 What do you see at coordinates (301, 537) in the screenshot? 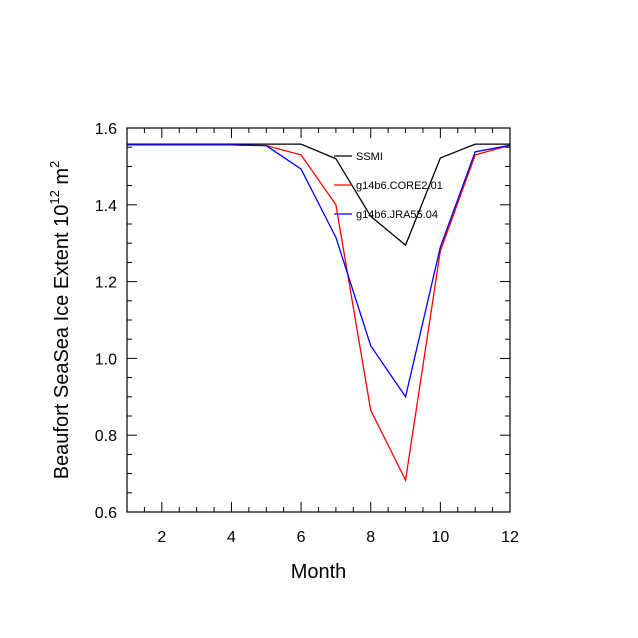
I see `x-tick-label: 6` at bounding box center [301, 537].